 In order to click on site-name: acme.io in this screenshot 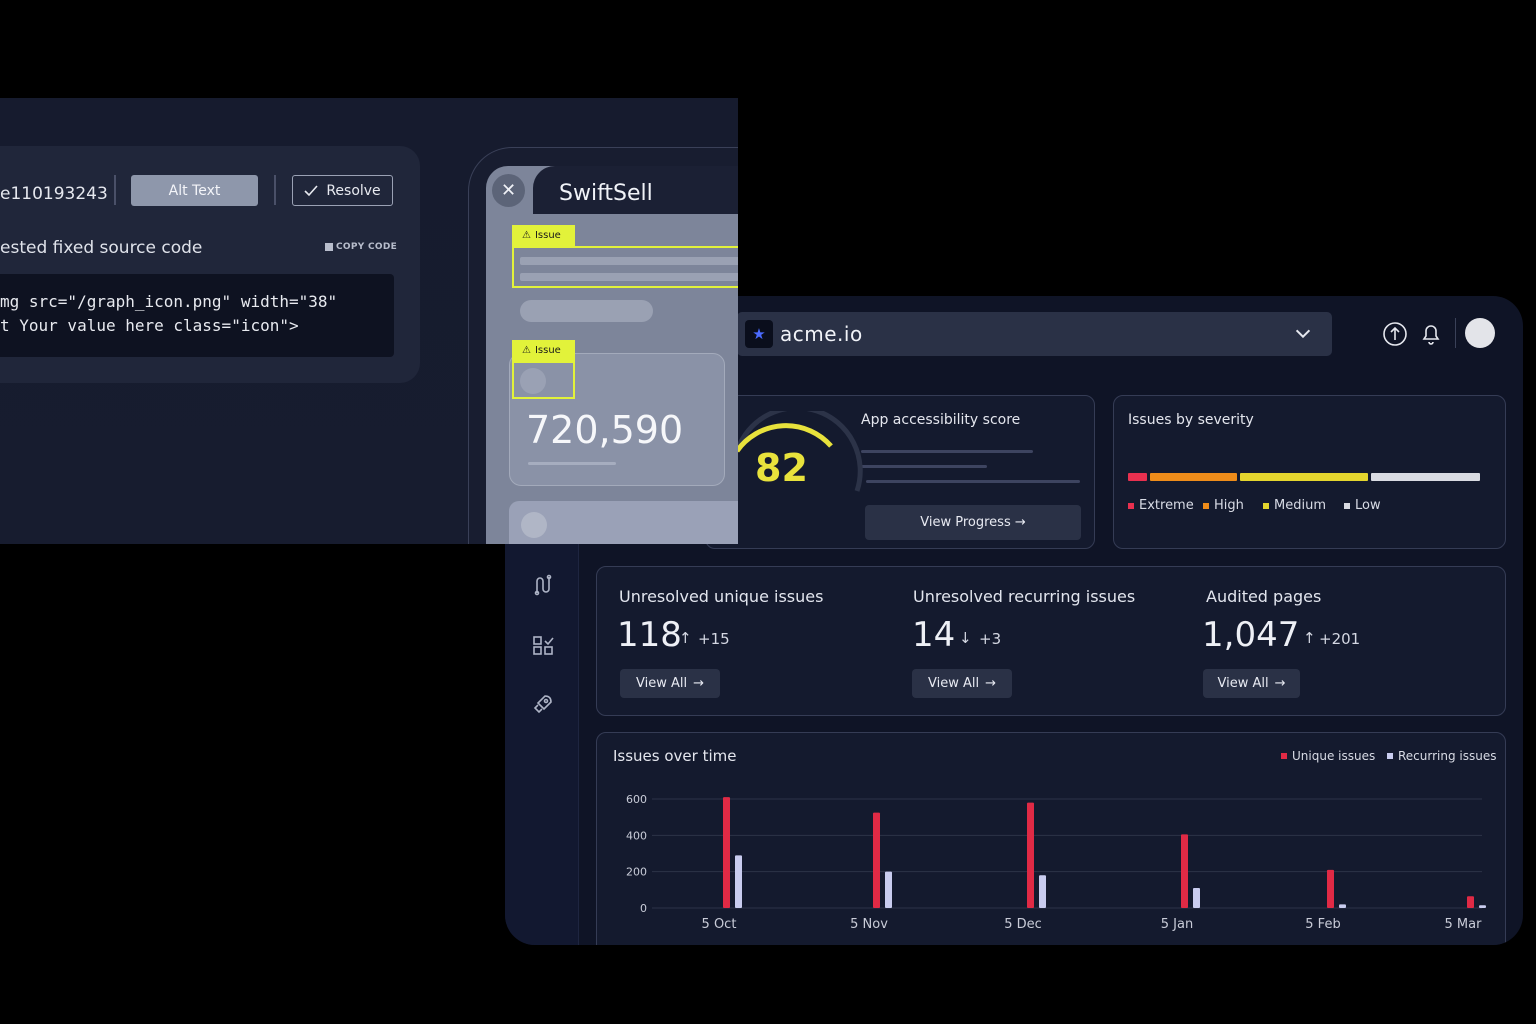, I will do `click(821, 334)`.